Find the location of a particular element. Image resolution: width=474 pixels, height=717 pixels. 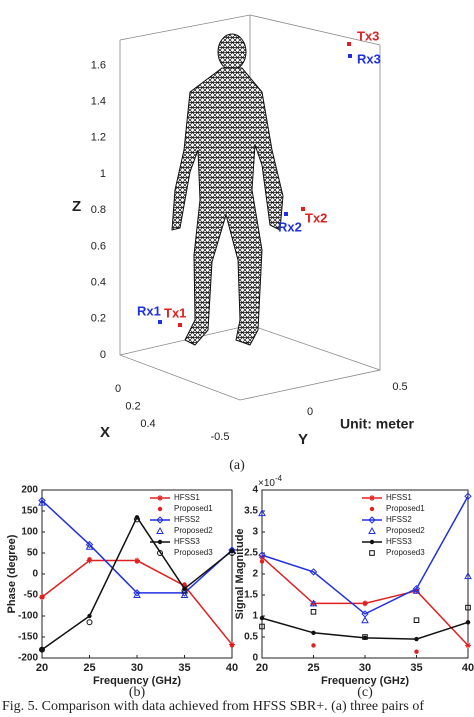

z-tick-label: 1.6 is located at coordinates (98, 65).